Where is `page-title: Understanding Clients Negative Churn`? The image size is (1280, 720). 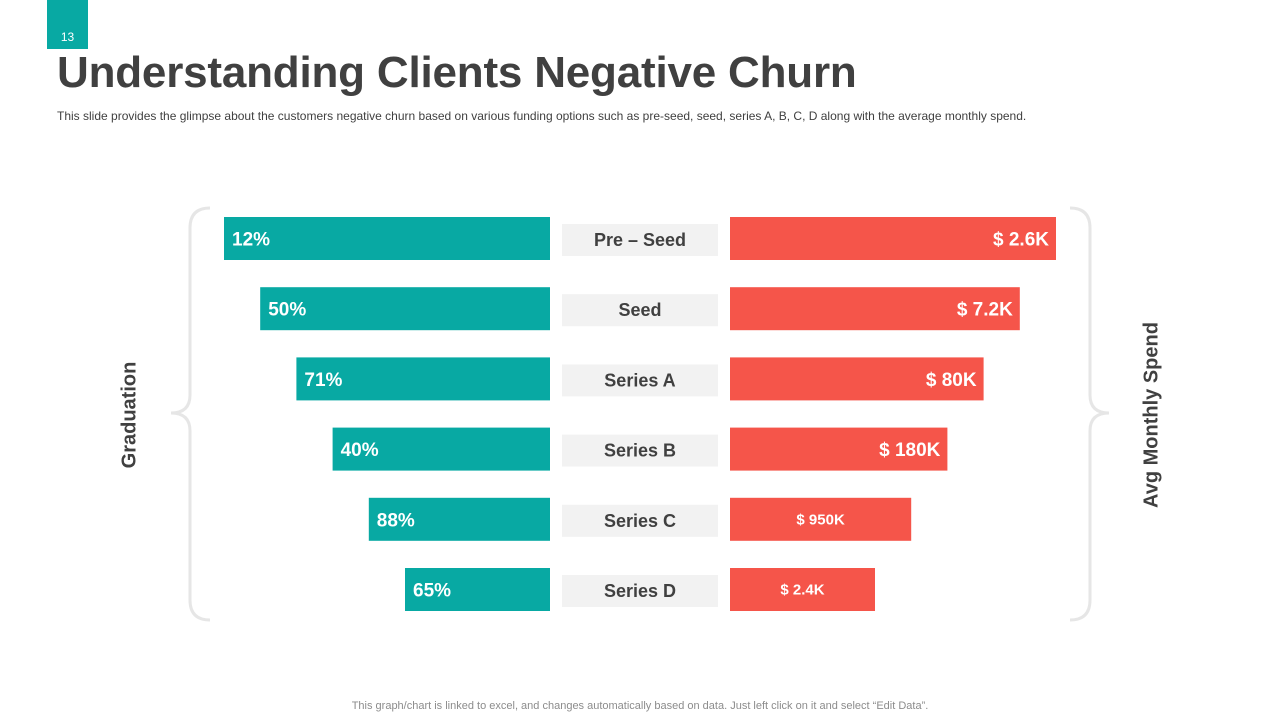 page-title: Understanding Clients Negative Churn is located at coordinates (457, 72).